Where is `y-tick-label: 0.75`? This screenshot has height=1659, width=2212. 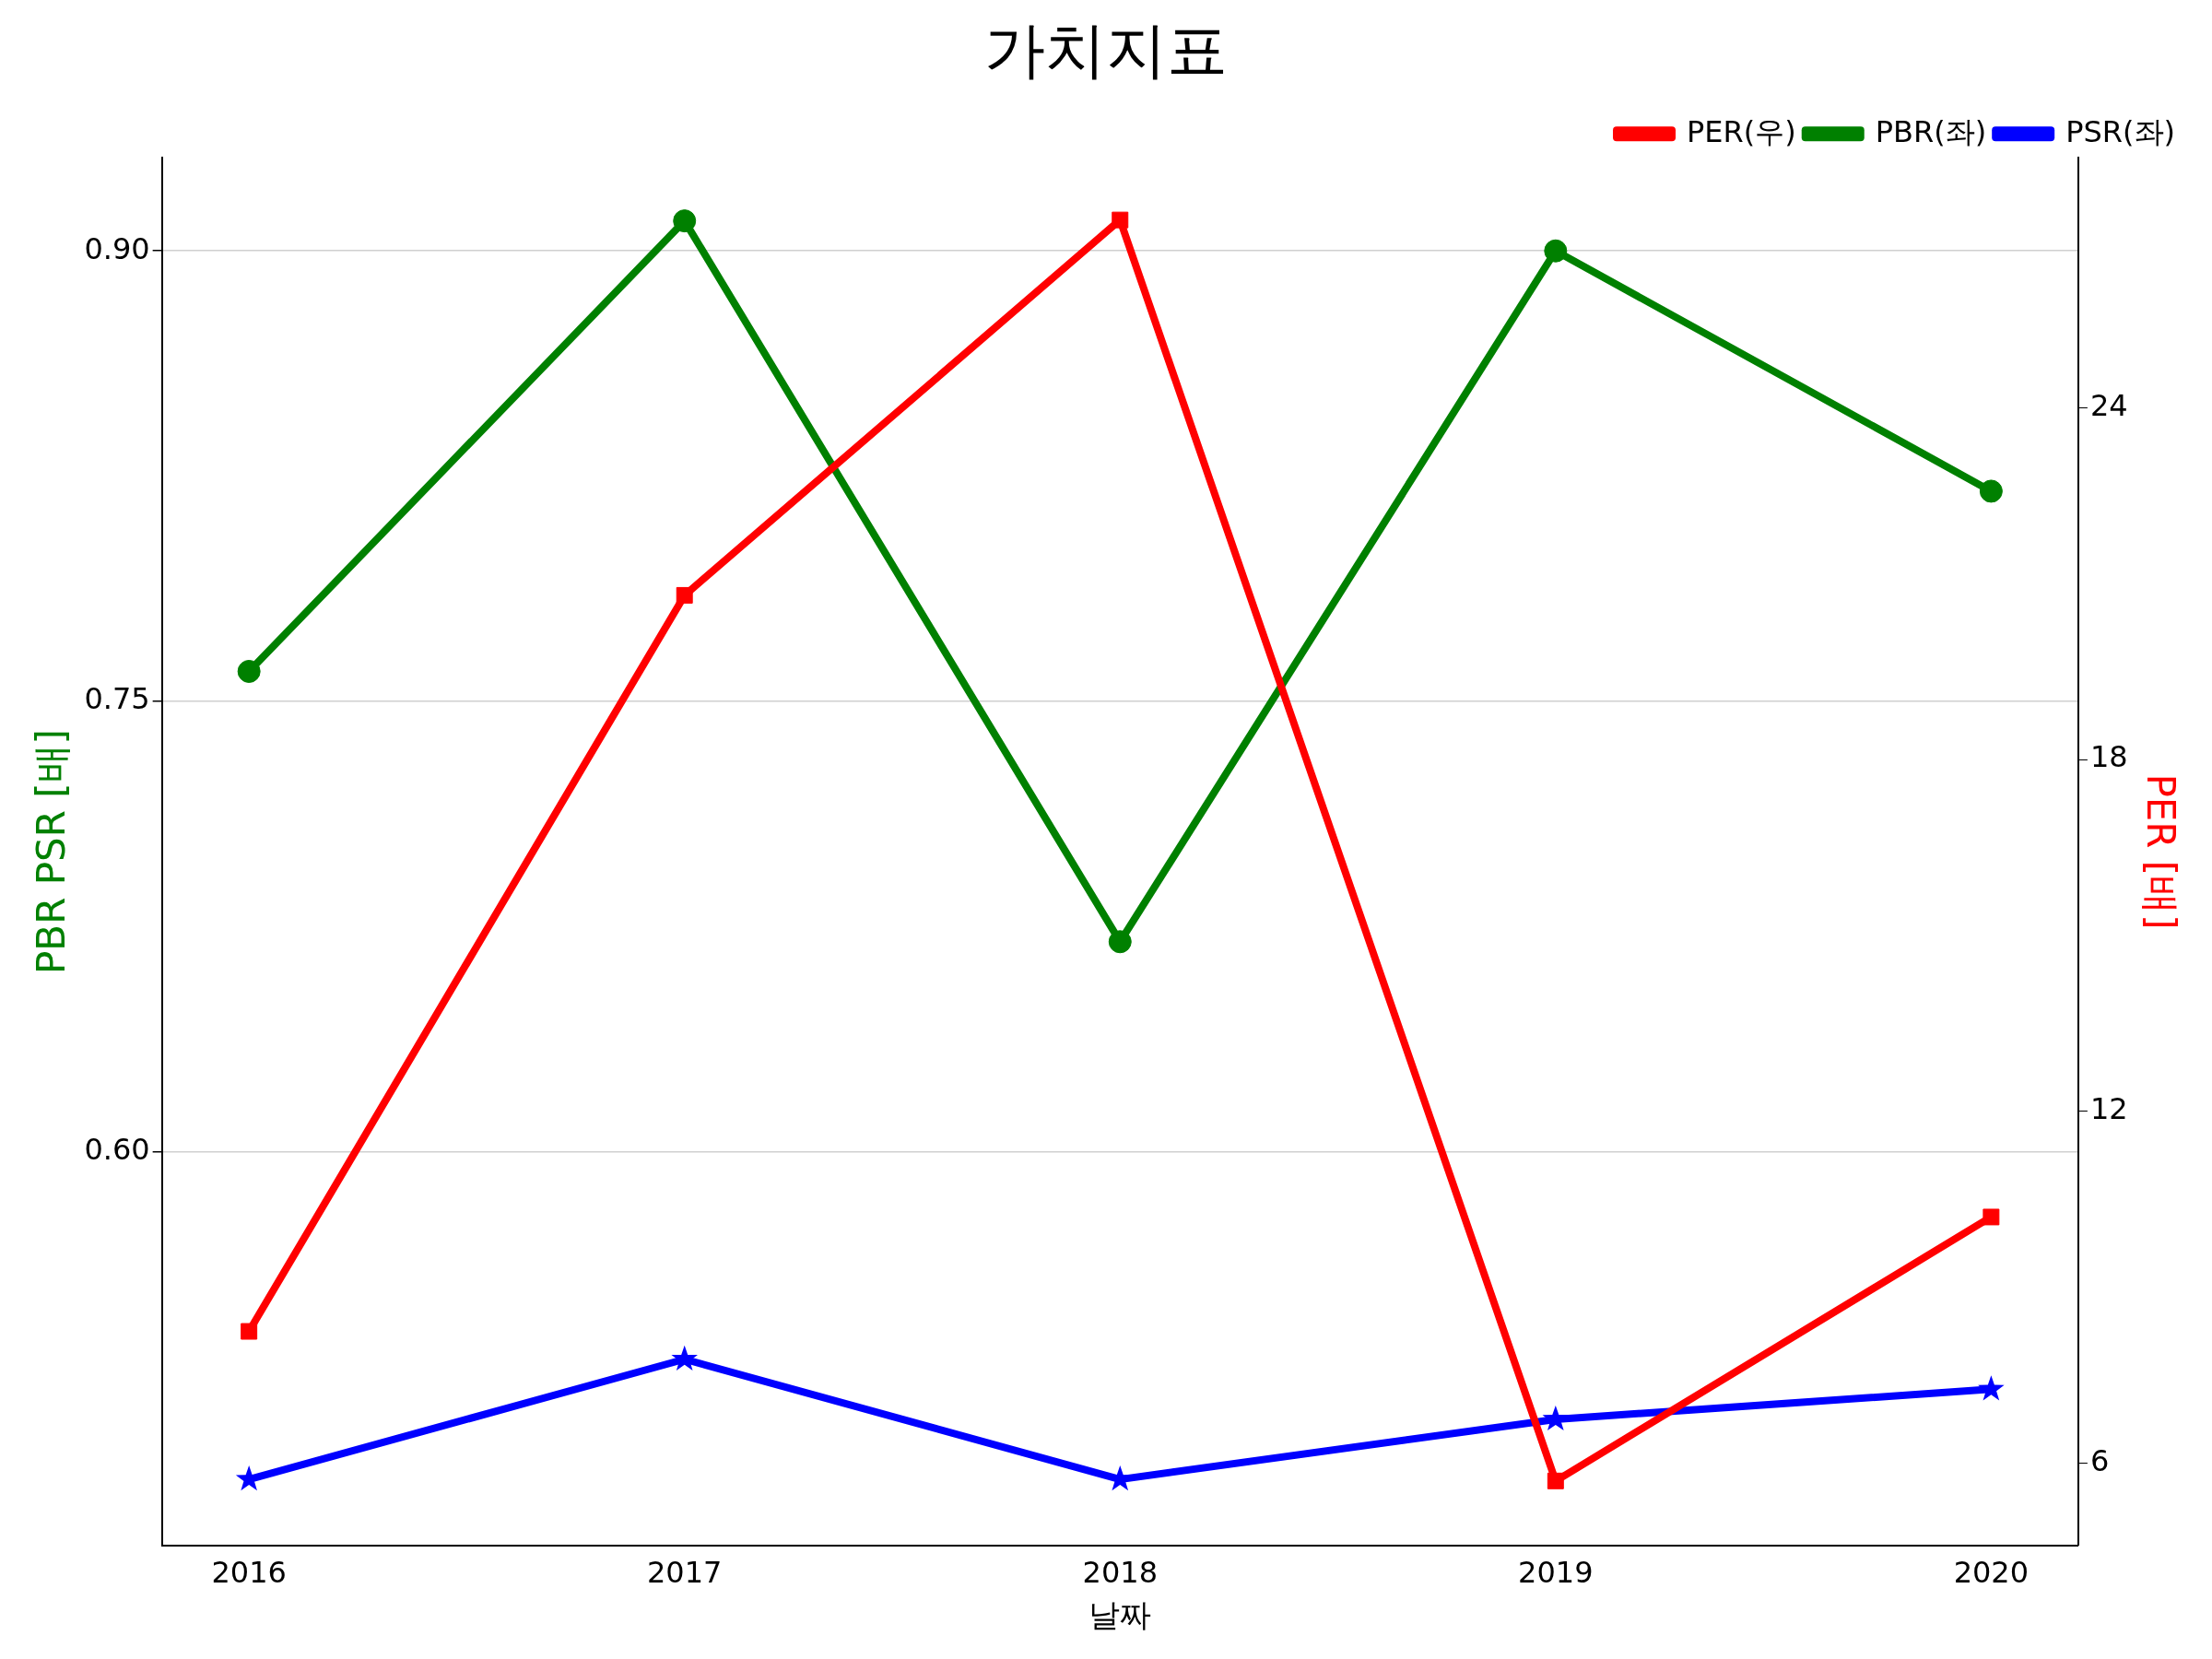 y-tick-label: 0.75 is located at coordinates (117, 699).